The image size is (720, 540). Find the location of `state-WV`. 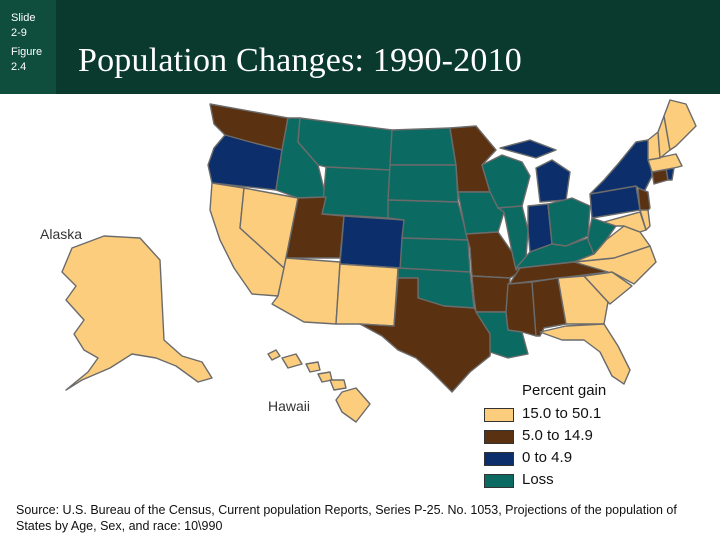

state-WV is located at coordinates (602, 236).